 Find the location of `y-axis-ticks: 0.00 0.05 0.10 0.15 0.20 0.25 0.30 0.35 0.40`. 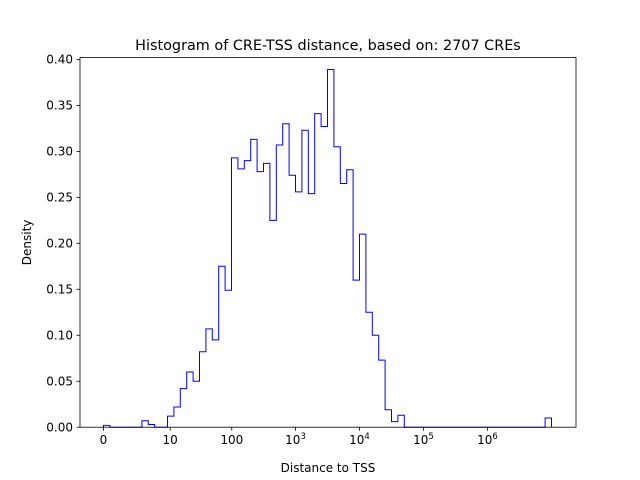

y-axis-ticks: 0.00 0.05 0.10 0.15 0.20 0.25 0.30 0.35 0.40 is located at coordinates (63, 244).